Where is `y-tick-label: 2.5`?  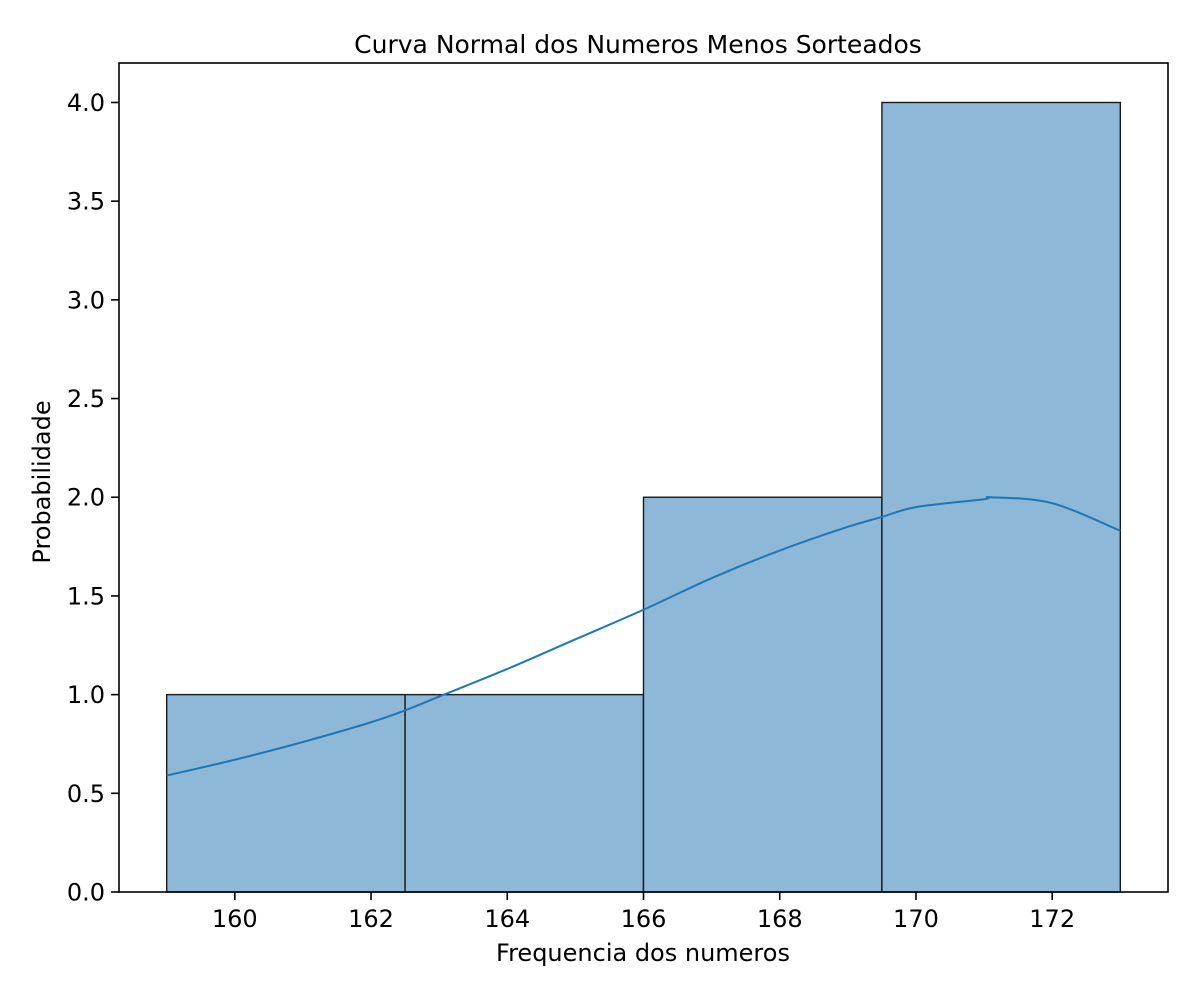
y-tick-label: 2.5 is located at coordinates (86, 399).